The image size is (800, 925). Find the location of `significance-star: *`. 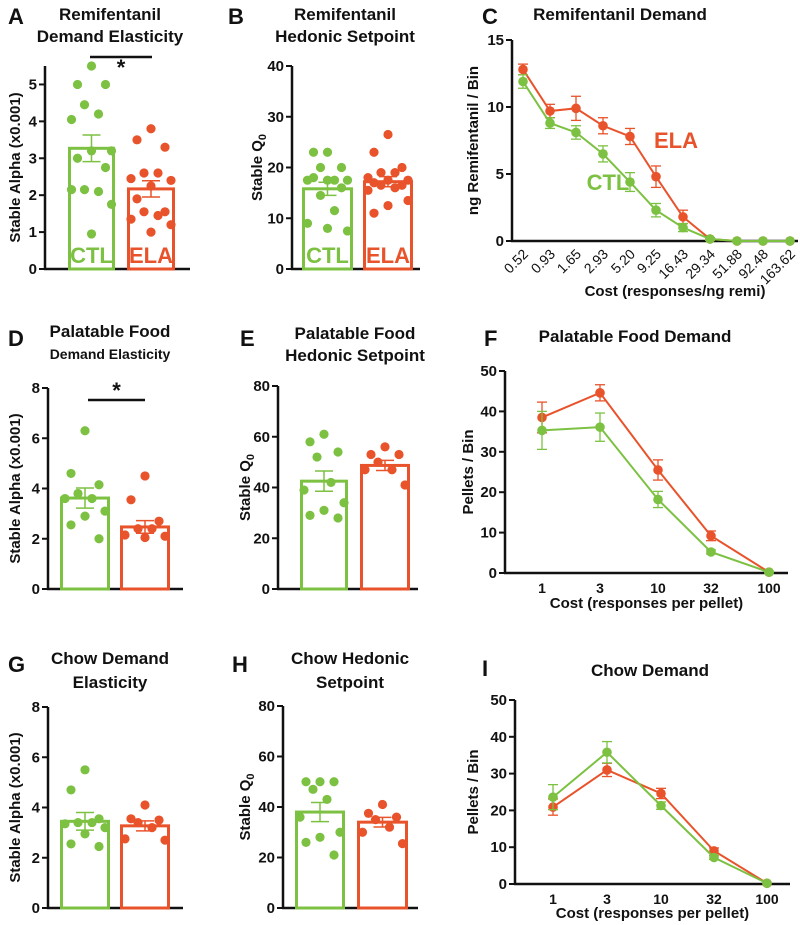

significance-star: * is located at coordinates (116, 390).